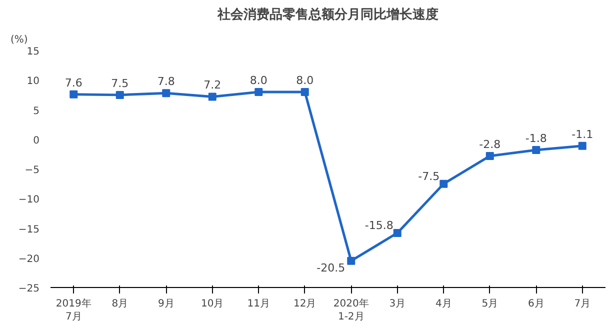 The image size is (616, 329). Describe the element at coordinates (29, 230) in the screenshot. I see `y-tick-label: −15` at that location.